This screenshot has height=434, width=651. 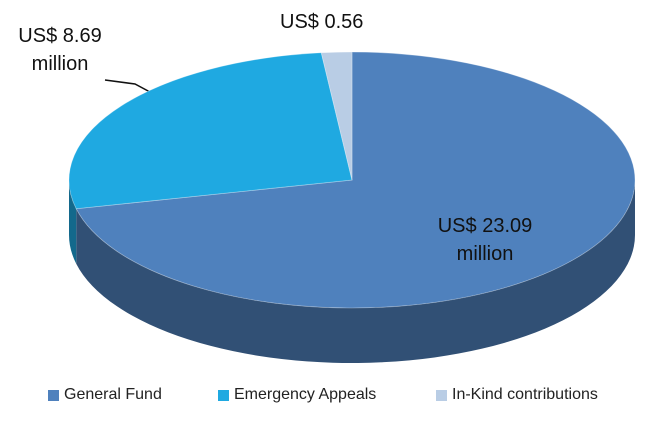 I want to click on legend-item: Emergency Appeals, so click(x=297, y=395).